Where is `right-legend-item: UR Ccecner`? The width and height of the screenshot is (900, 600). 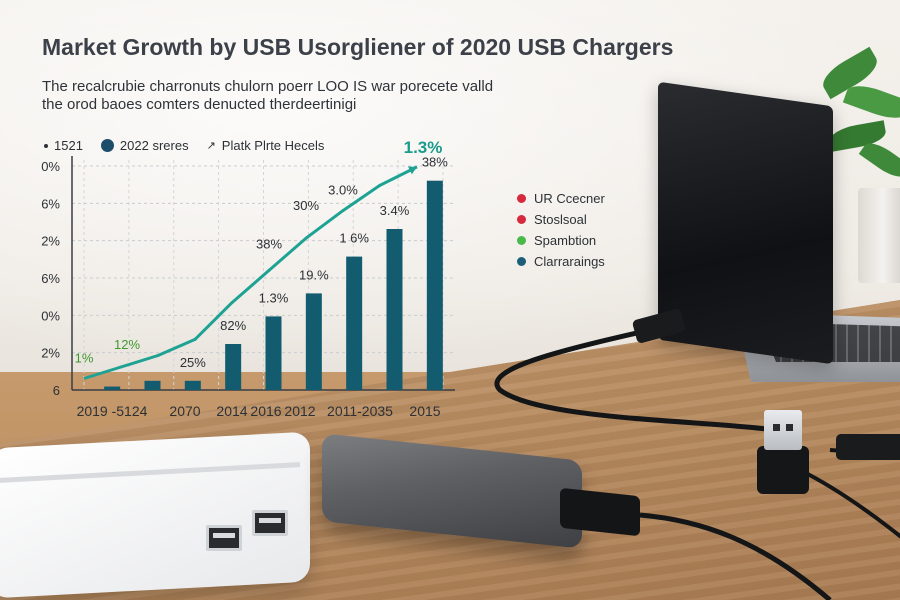 right-legend-item: UR Ccecner is located at coordinates (561, 198).